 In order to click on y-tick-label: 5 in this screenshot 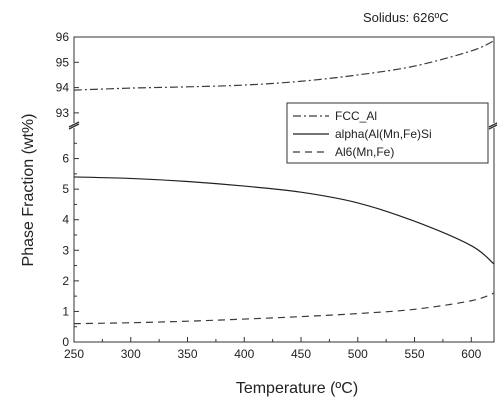, I will do `click(65, 189)`.